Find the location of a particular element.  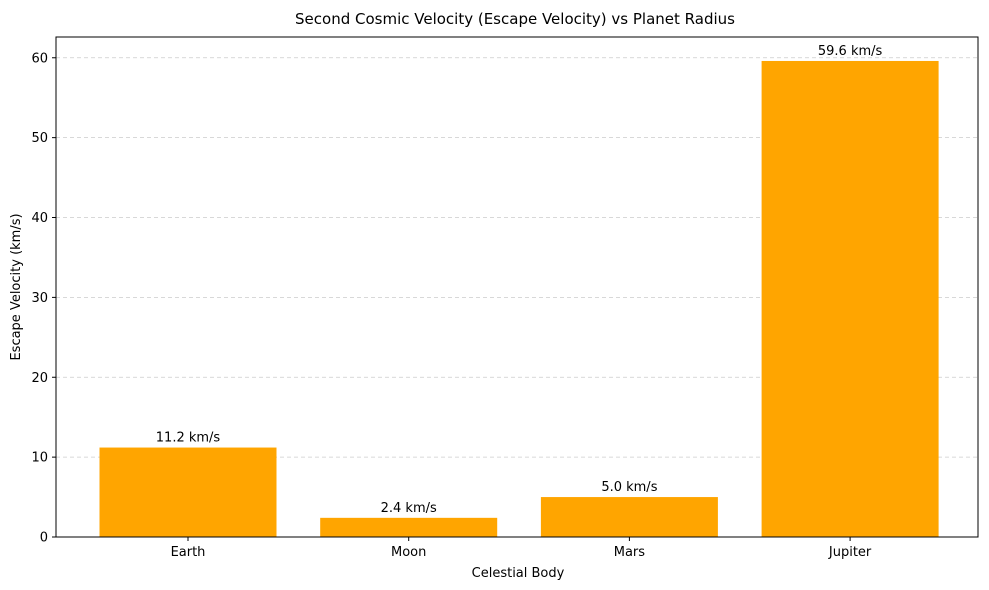

y-tick-label: 30 is located at coordinates (39, 298).